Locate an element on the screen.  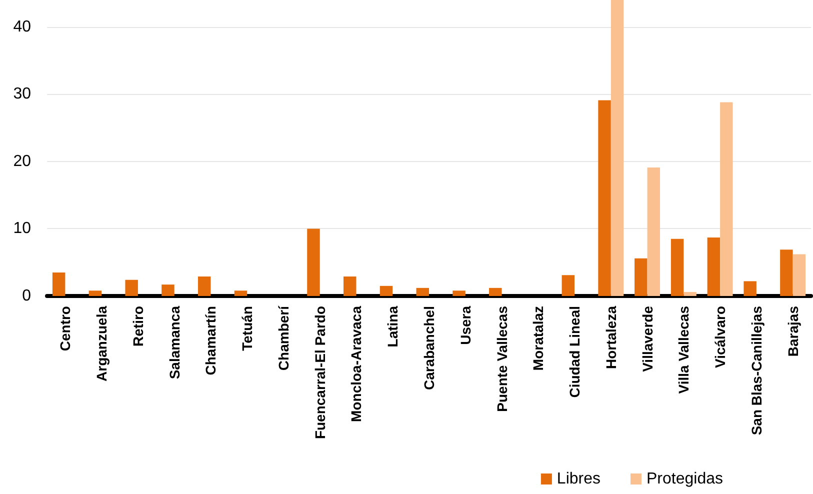
x-tick-label: Barajas is located at coordinates (792, 331).